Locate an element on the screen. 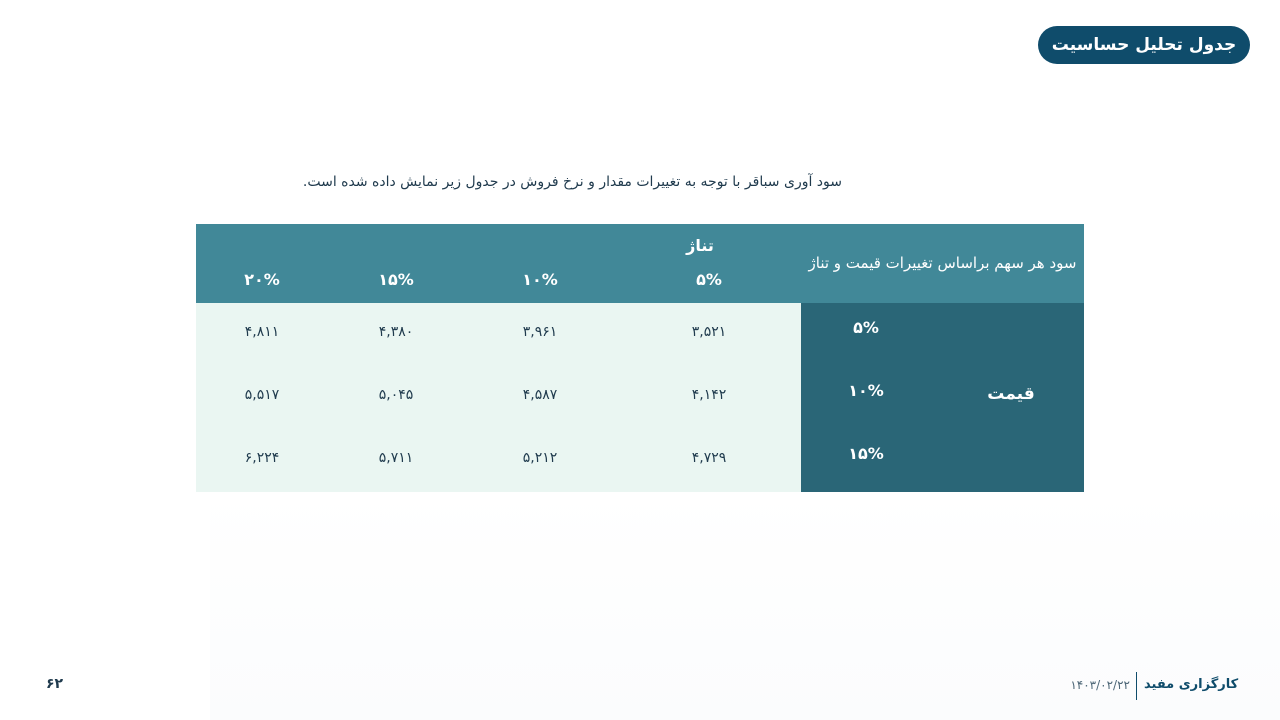 The image size is (1280, 720). table-cell: ۳,۵۲۱ is located at coordinates (709, 332).